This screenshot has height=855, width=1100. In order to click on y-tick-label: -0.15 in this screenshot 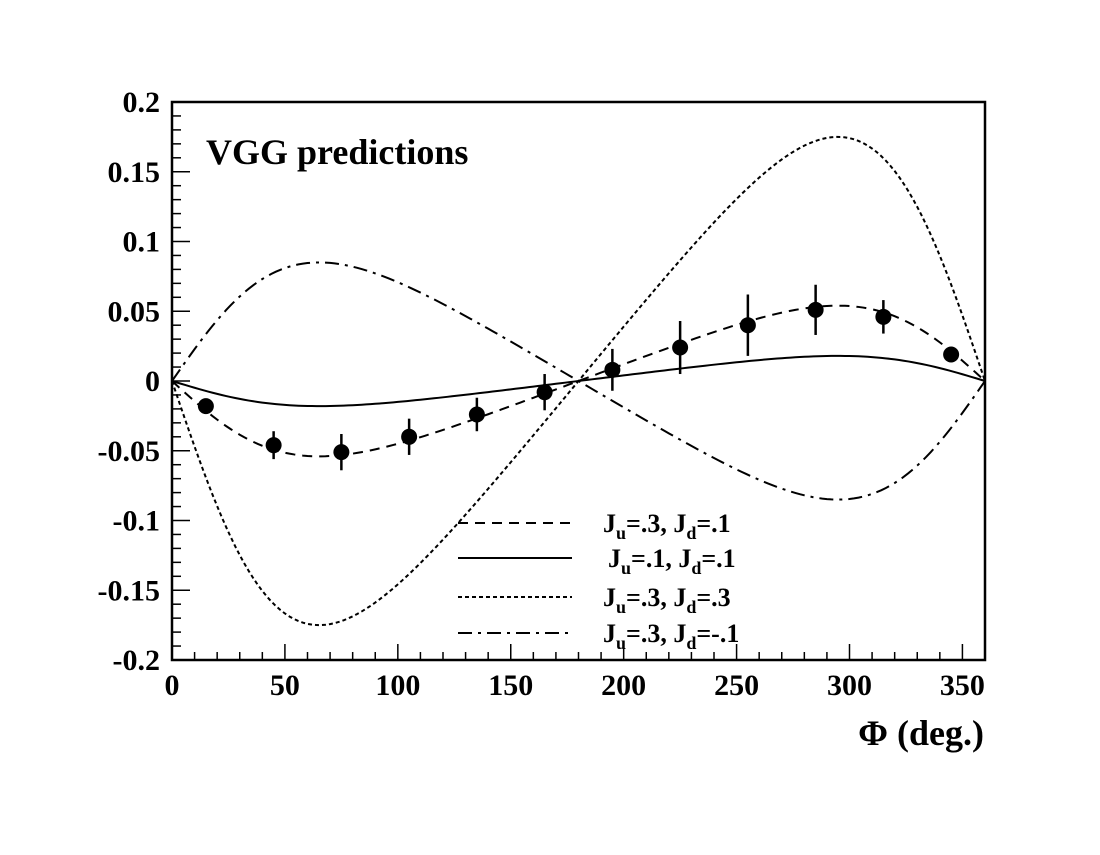, I will do `click(129, 590)`.